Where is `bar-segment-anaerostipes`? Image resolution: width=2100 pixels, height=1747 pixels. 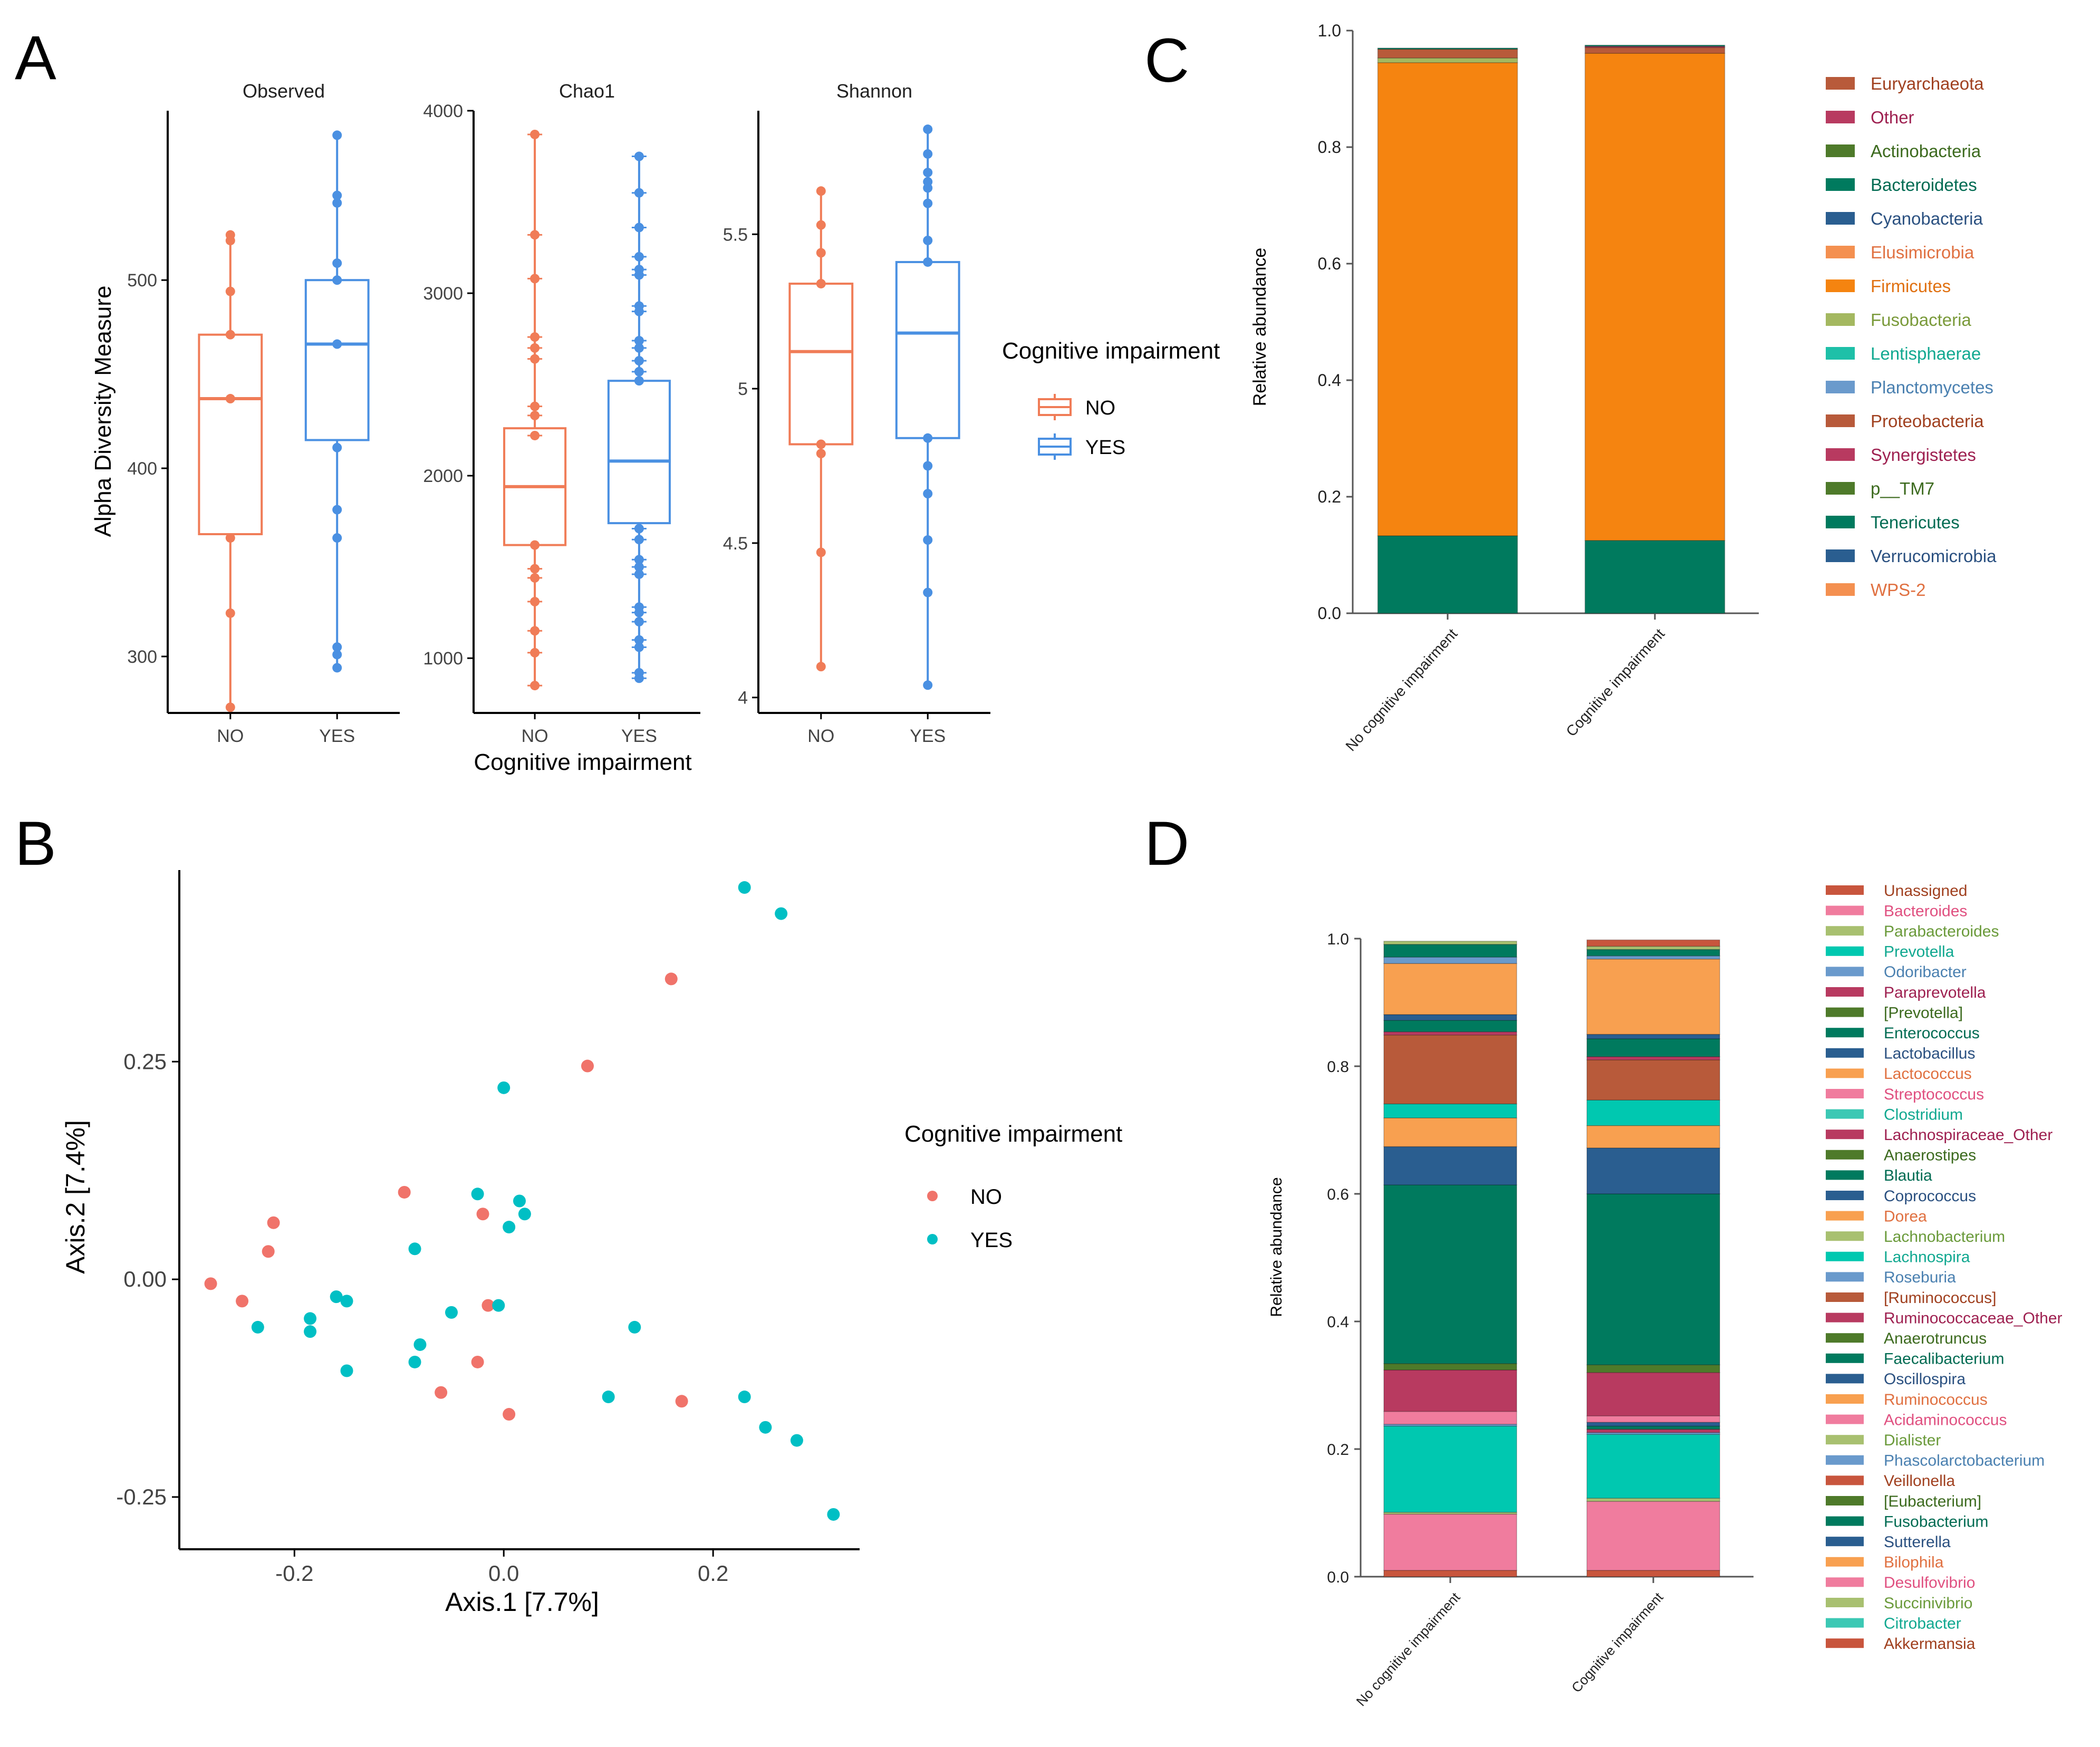
bar-segment-anaerostipes is located at coordinates (1450, 1367).